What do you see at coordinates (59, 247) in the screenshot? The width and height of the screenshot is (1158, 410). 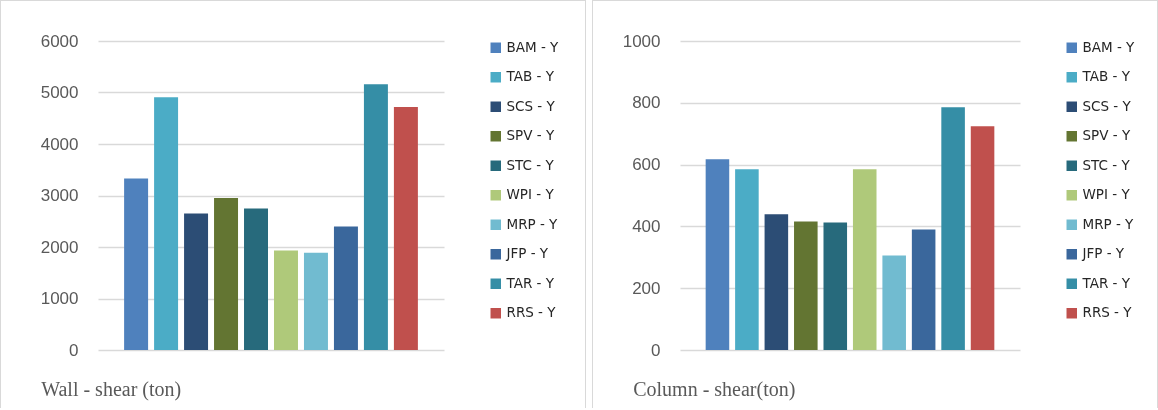 I see `y-tick-label: 2000` at bounding box center [59, 247].